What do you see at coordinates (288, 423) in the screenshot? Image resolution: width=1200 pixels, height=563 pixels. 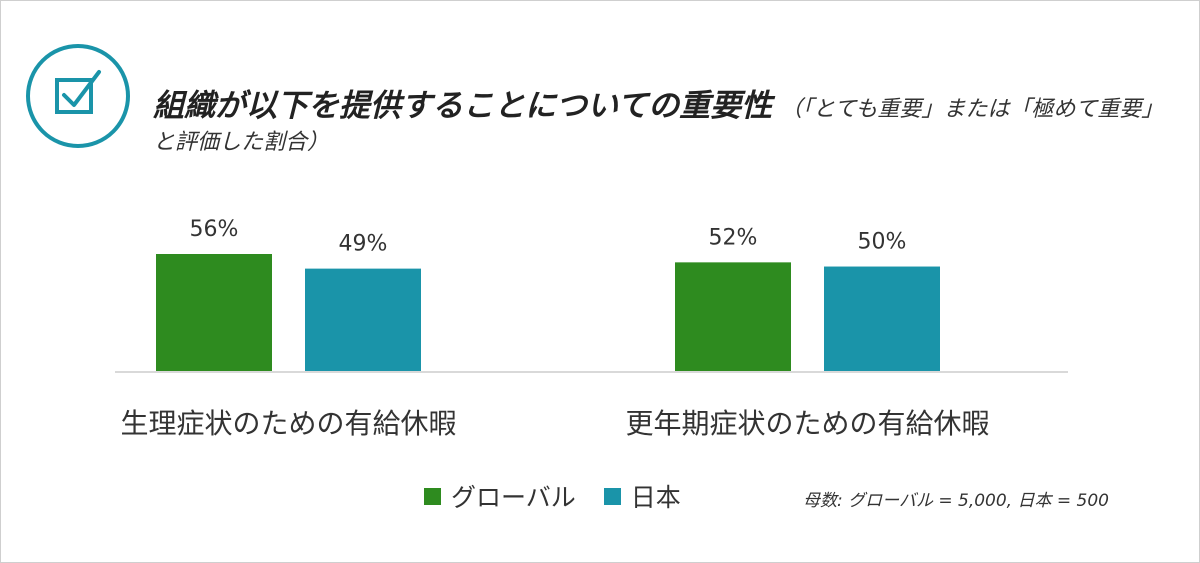 I see `category-label-0: 生理症状のための有給休暇` at bounding box center [288, 423].